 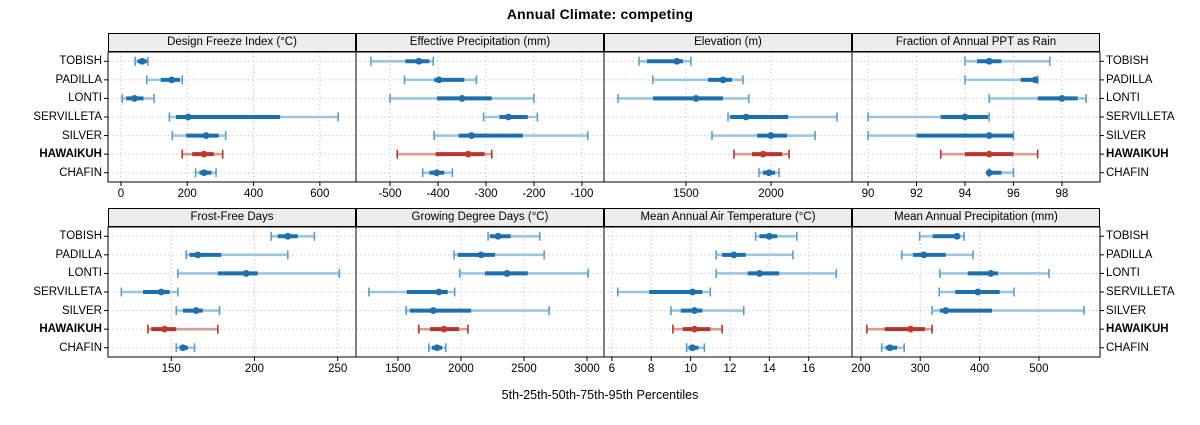 I want to click on axis-tick-label: -100, so click(x=582, y=194).